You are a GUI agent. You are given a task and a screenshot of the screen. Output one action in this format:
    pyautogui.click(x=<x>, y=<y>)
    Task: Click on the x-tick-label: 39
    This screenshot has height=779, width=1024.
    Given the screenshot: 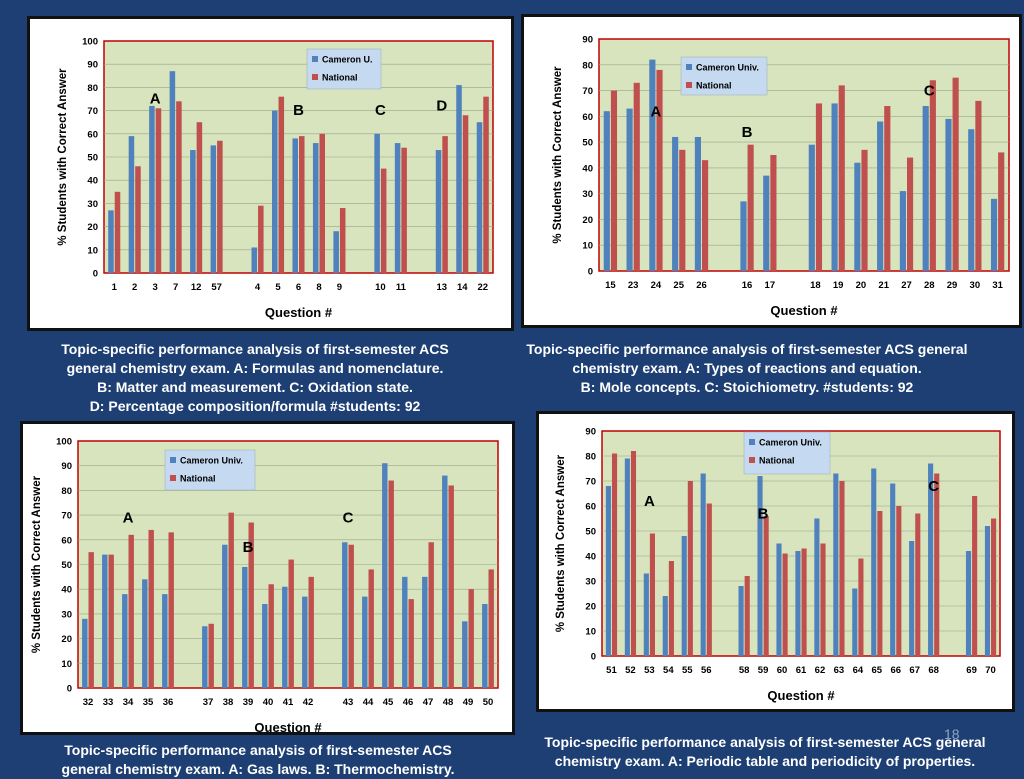 What is the action you would take?
    pyautogui.click(x=248, y=702)
    